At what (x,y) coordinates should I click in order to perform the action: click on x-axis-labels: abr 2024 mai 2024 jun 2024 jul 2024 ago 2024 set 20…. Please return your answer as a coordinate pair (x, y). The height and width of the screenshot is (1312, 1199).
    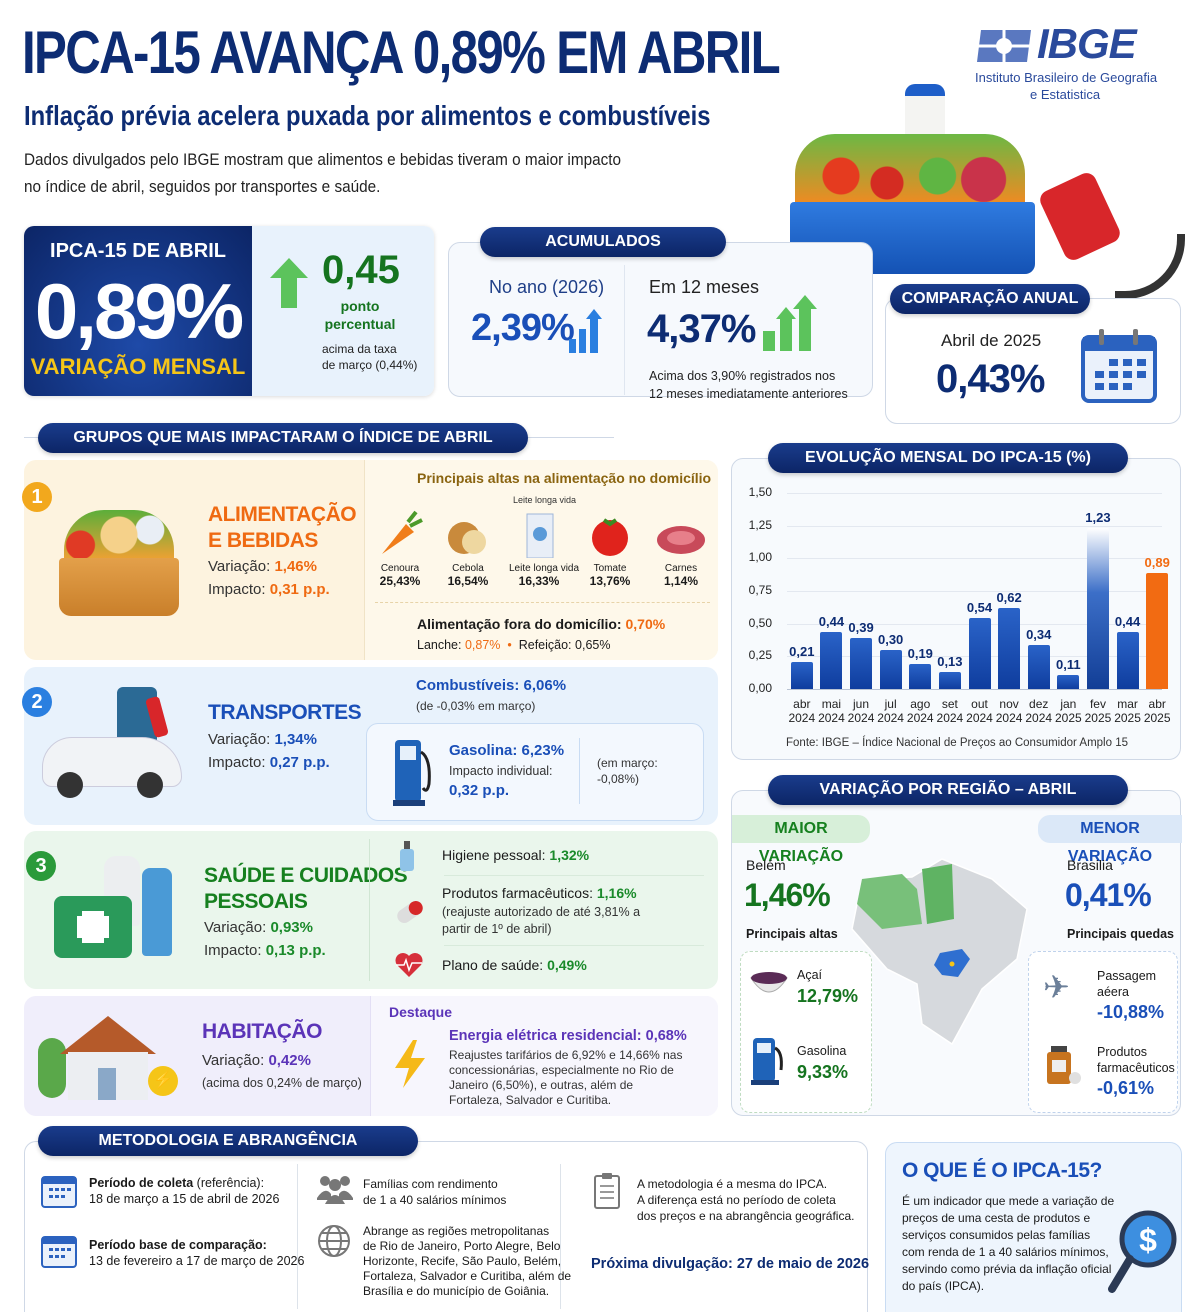
    Looking at the image, I should click on (979, 712).